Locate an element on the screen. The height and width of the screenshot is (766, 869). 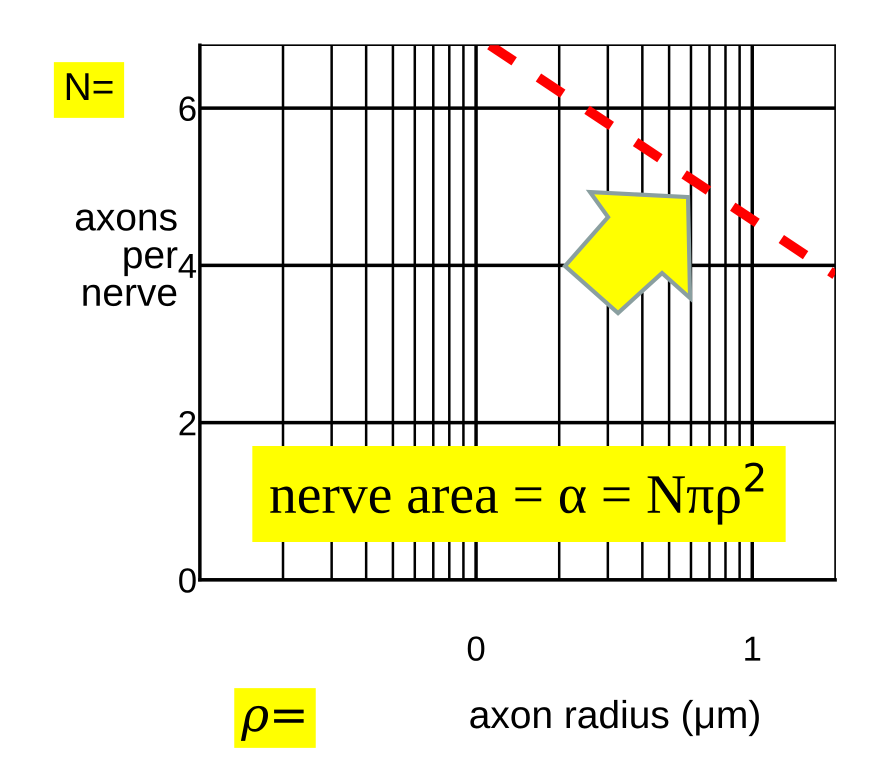
text: N= is located at coordinates (89, 86).